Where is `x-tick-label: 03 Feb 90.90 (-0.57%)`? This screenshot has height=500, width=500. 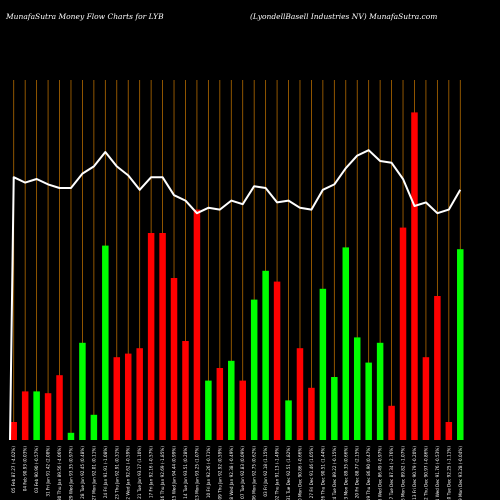 x-tick-label: 03 Feb 90.90 (-0.57%) is located at coordinates (36, 469).